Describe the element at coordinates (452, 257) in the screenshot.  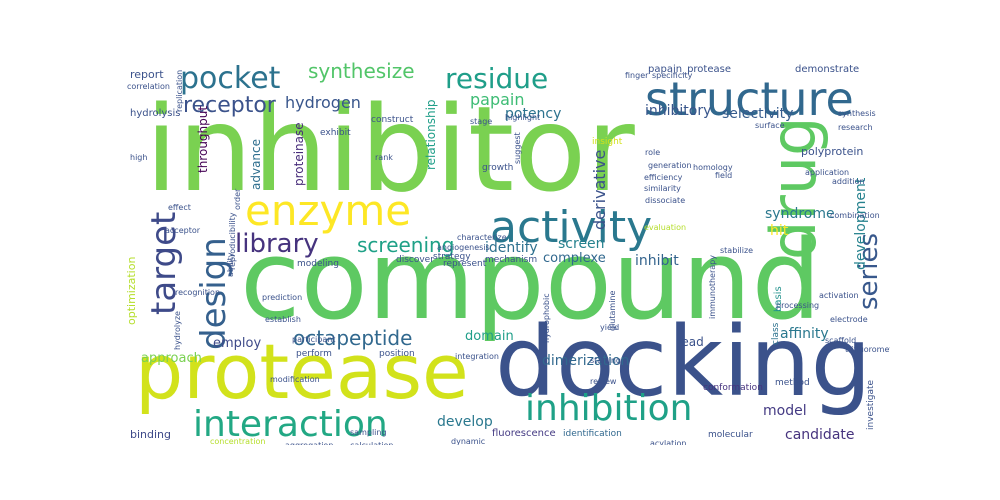
I see `word-strategy: strategy` at that location.